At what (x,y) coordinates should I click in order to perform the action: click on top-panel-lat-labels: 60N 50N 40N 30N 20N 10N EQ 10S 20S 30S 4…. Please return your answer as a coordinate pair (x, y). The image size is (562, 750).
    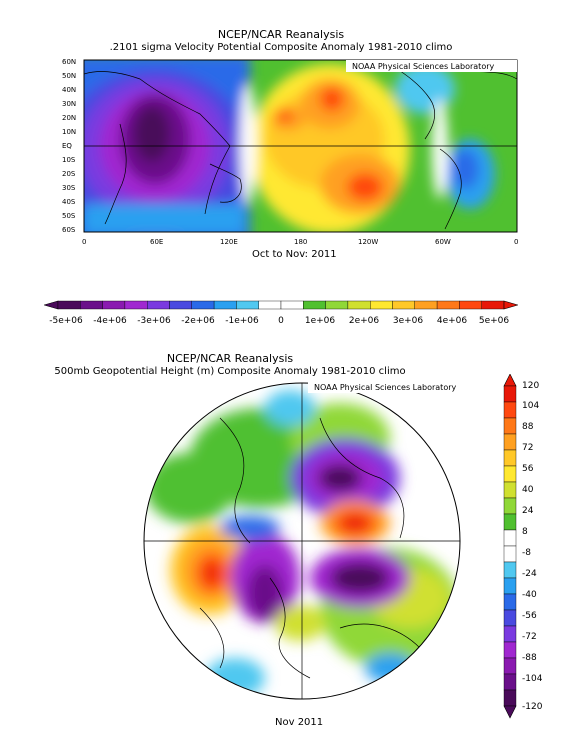
    Looking at the image, I should click on (69, 146).